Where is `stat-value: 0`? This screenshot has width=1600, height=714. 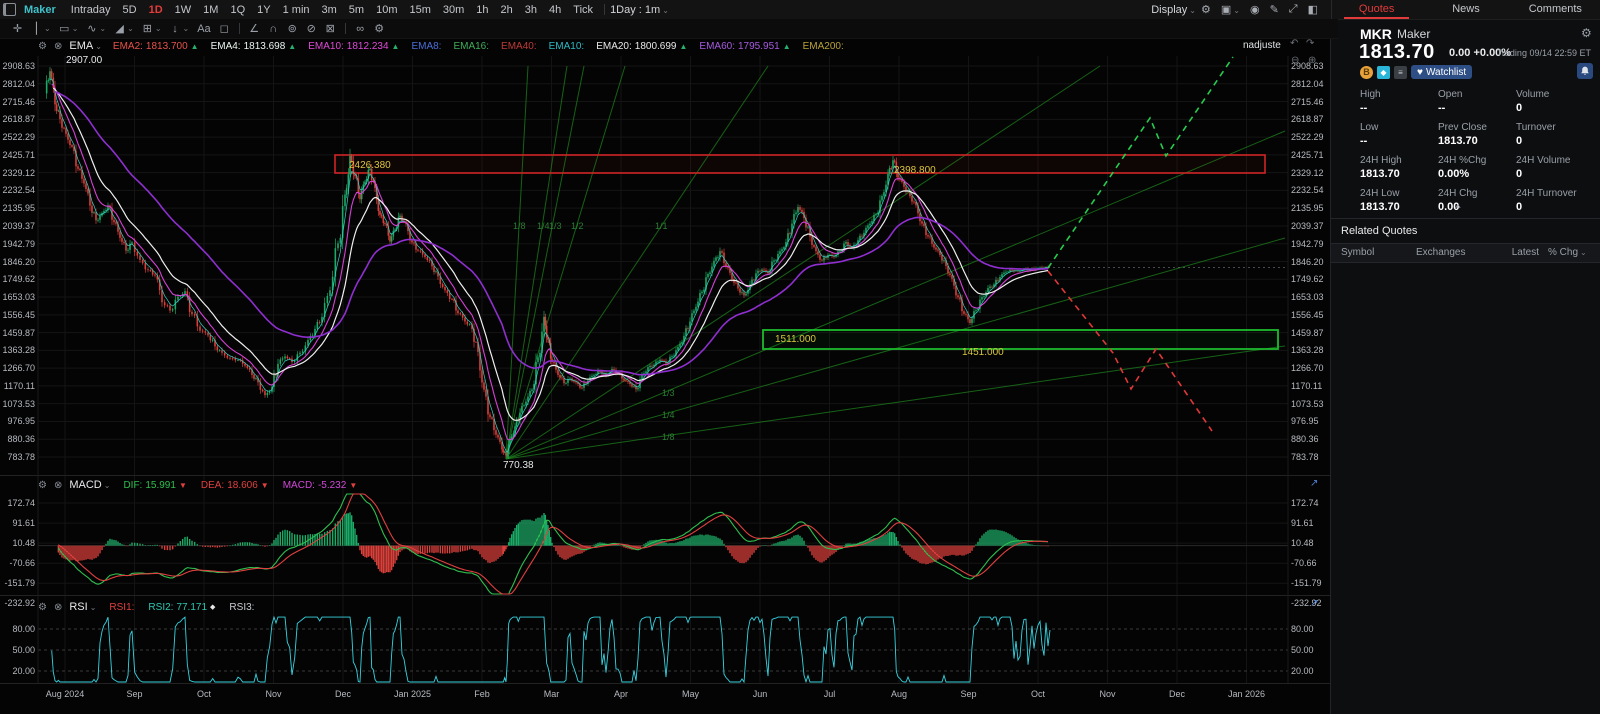 stat-value: 0 is located at coordinates (1519, 108).